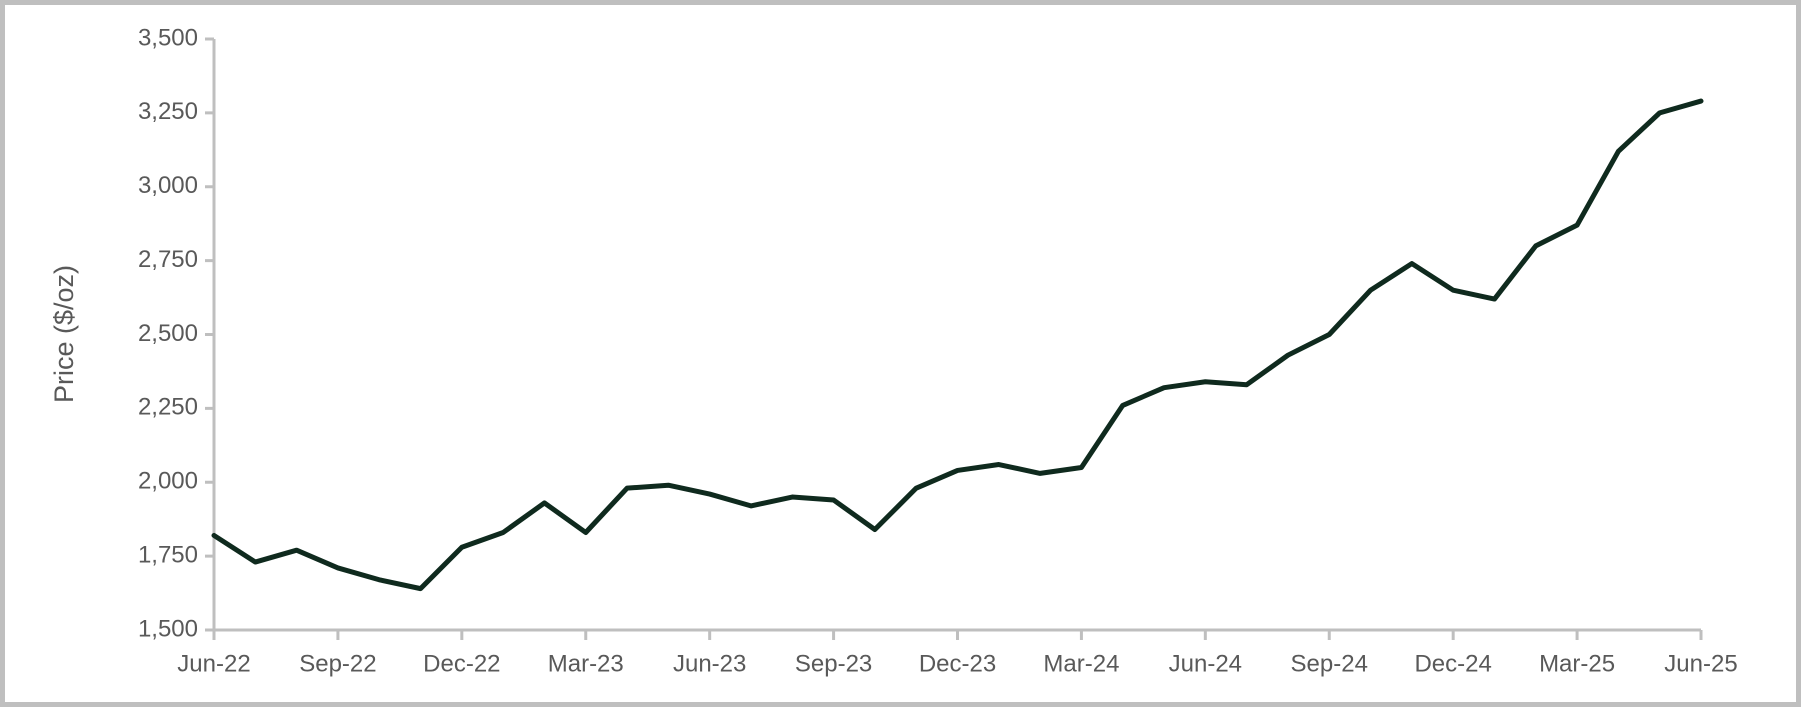  Describe the element at coordinates (213, 663) in the screenshot. I see `x-tick-label: Jun-22` at that location.